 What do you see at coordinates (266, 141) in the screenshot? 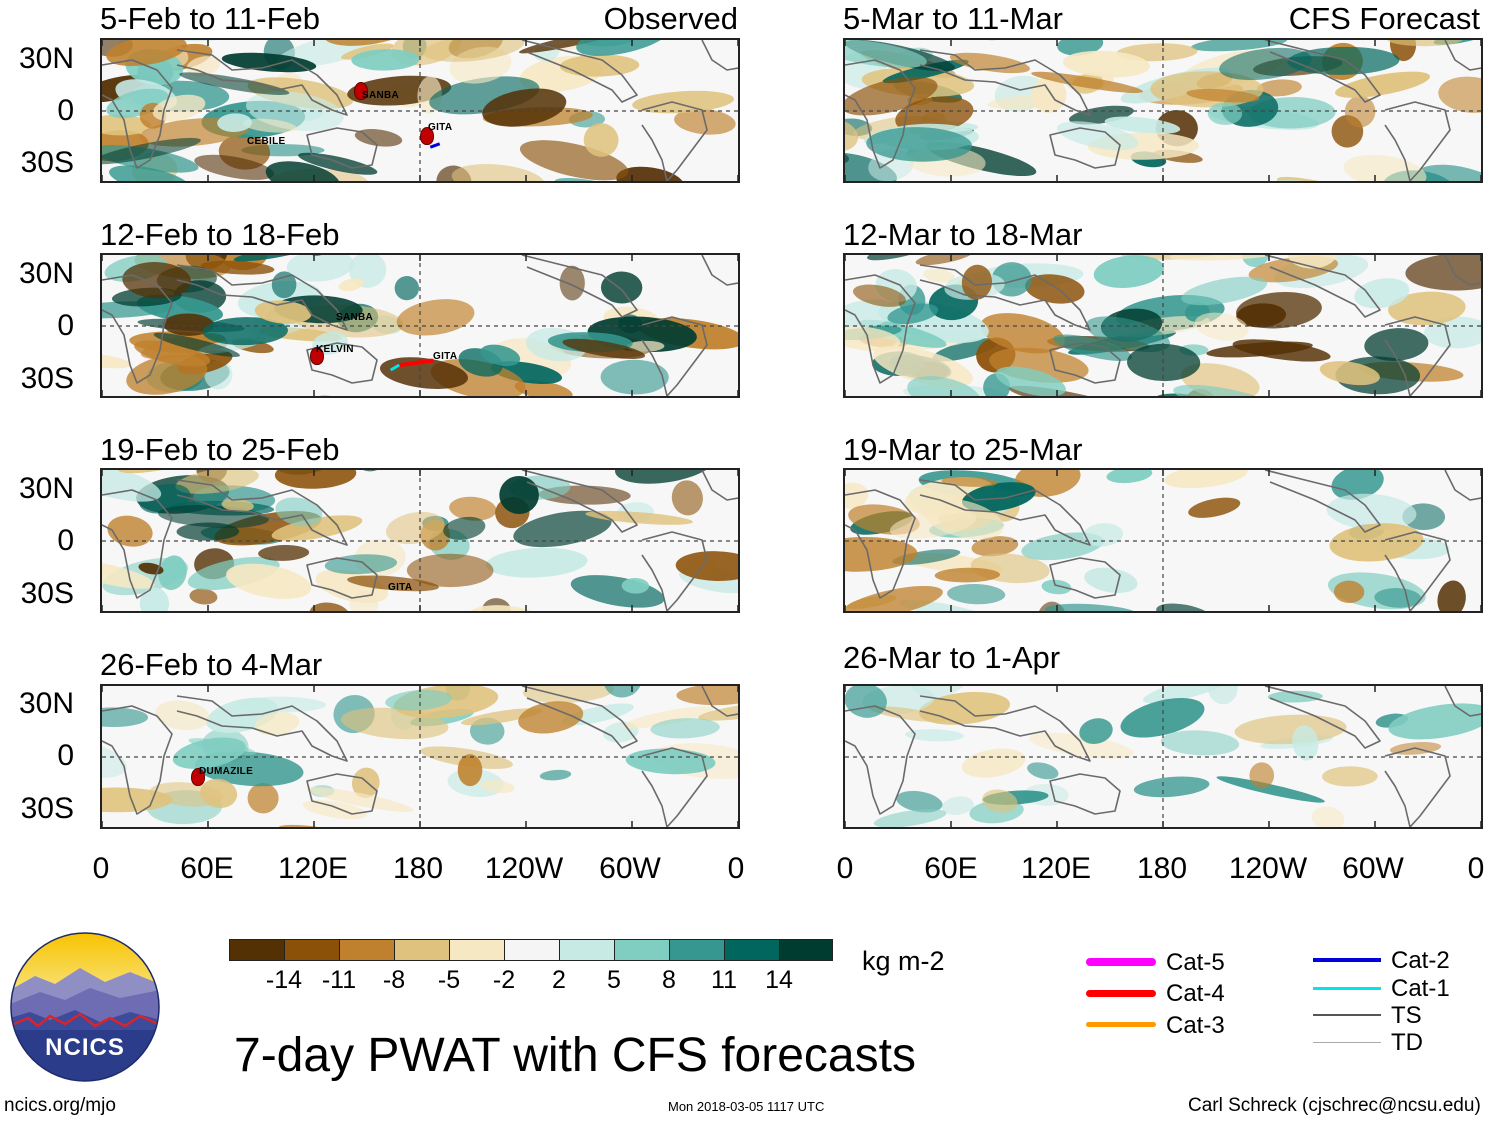
I see `storm-label-cebile: CEBILE` at bounding box center [266, 141].